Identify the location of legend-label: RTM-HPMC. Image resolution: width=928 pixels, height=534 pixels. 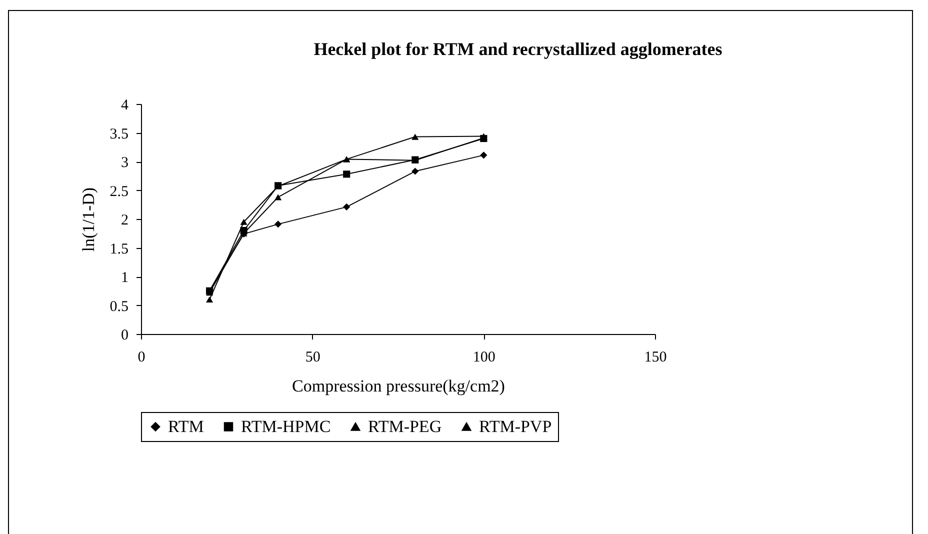
(286, 426).